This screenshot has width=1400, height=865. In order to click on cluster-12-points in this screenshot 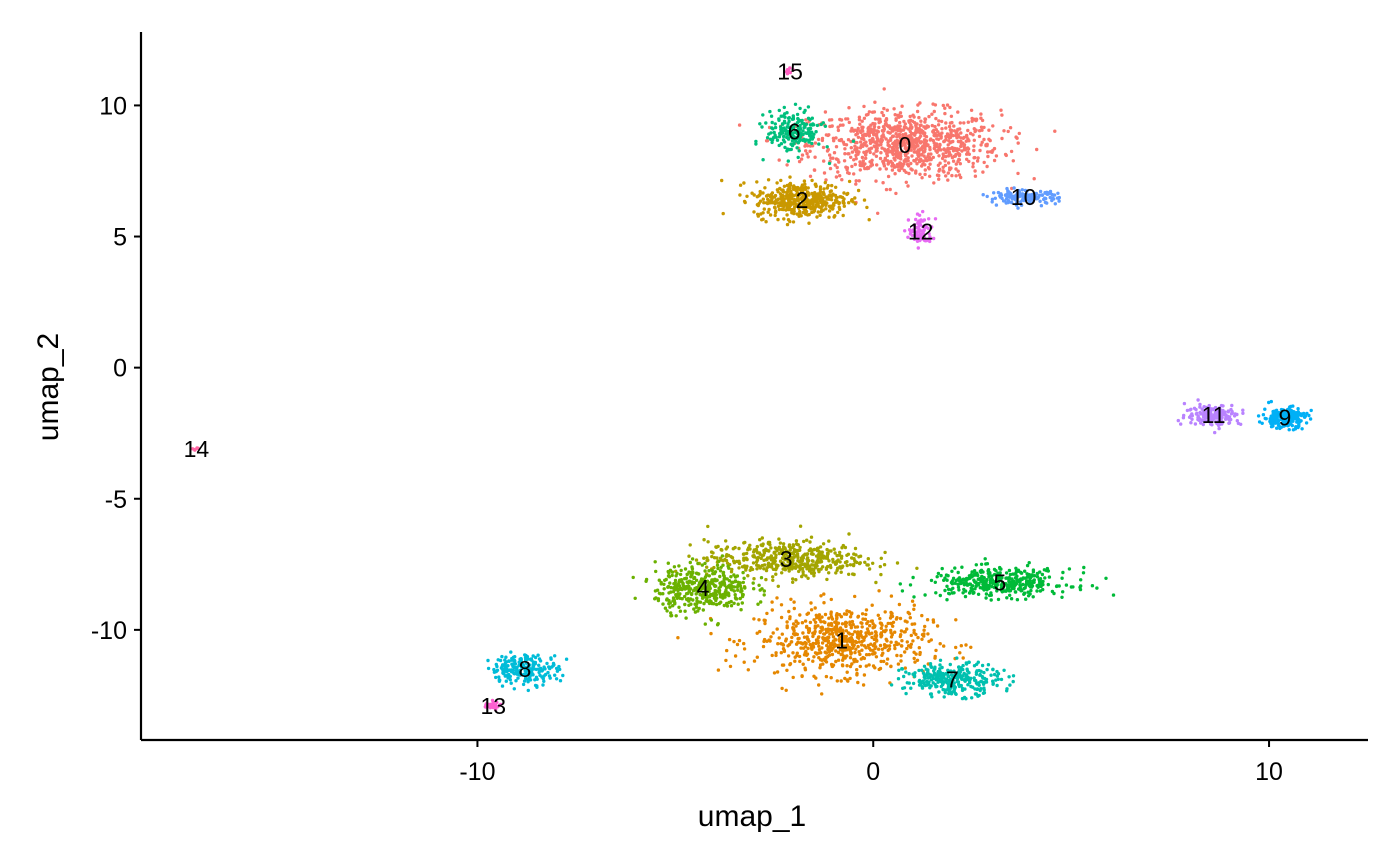, I will do `click(920, 229)`.